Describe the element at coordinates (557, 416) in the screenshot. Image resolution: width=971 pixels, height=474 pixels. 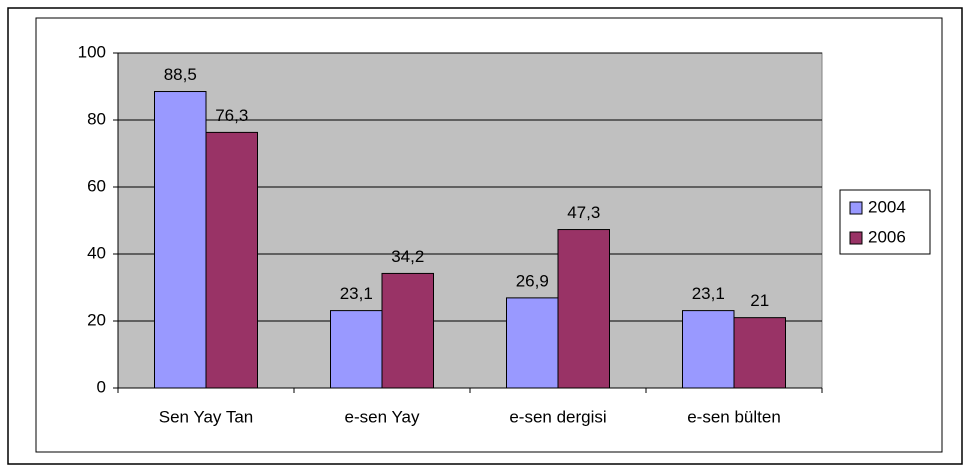
I see `x-tick-label: e-sen dergisi` at that location.